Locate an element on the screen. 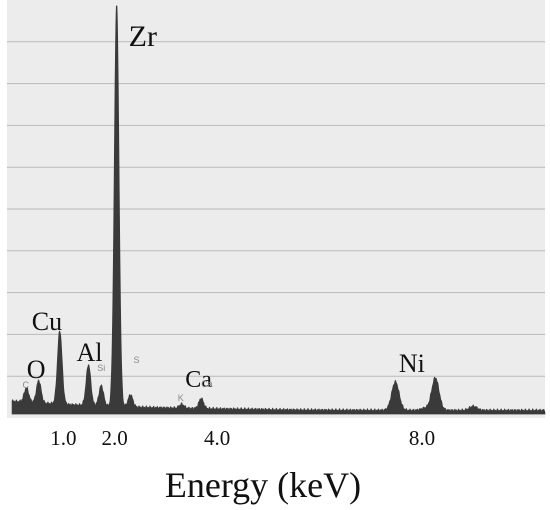 The width and height of the screenshot is (550, 510). element-label-ni: Ni is located at coordinates (412, 363).